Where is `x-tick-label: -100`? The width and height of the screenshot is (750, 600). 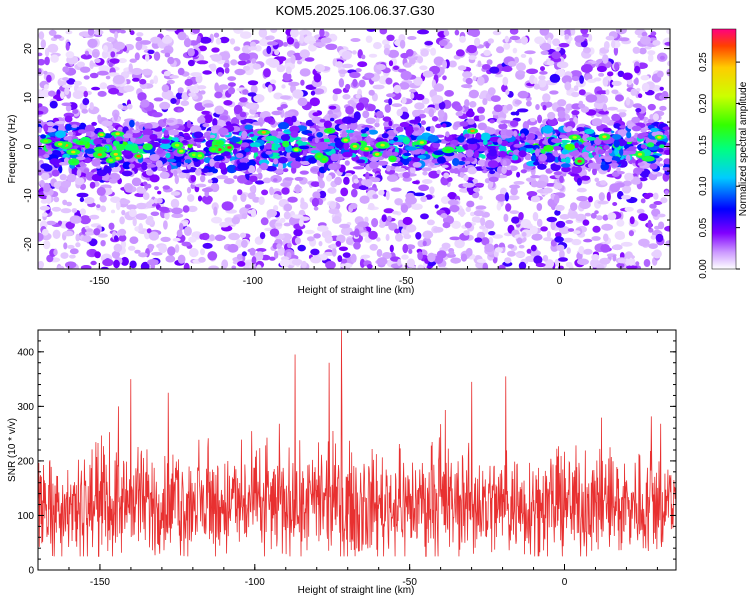
x-tick-label: -100 is located at coordinates (253, 281).